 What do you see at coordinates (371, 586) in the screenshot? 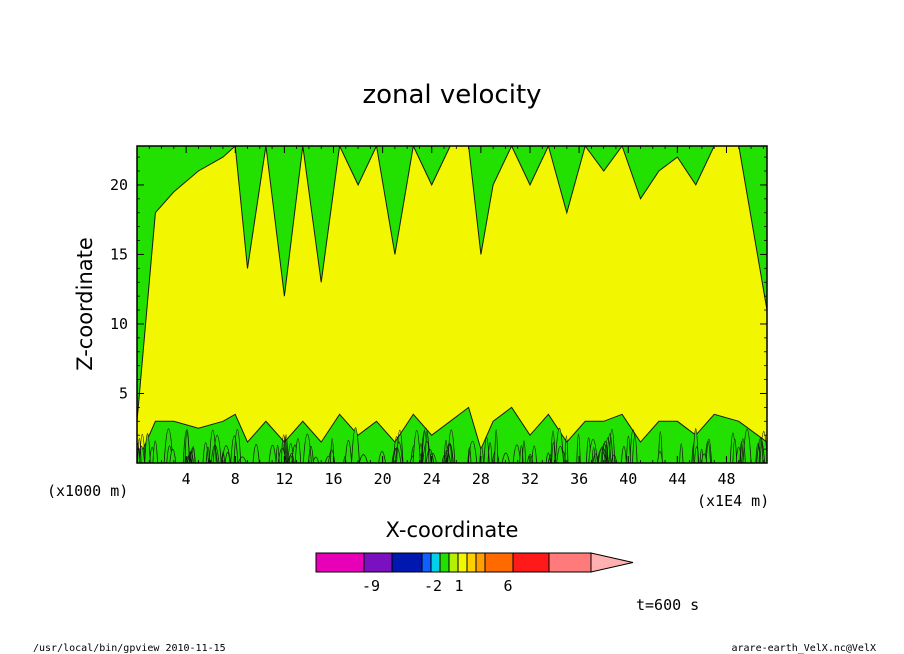
I see `colorbar-tick-label: -9` at bounding box center [371, 586].